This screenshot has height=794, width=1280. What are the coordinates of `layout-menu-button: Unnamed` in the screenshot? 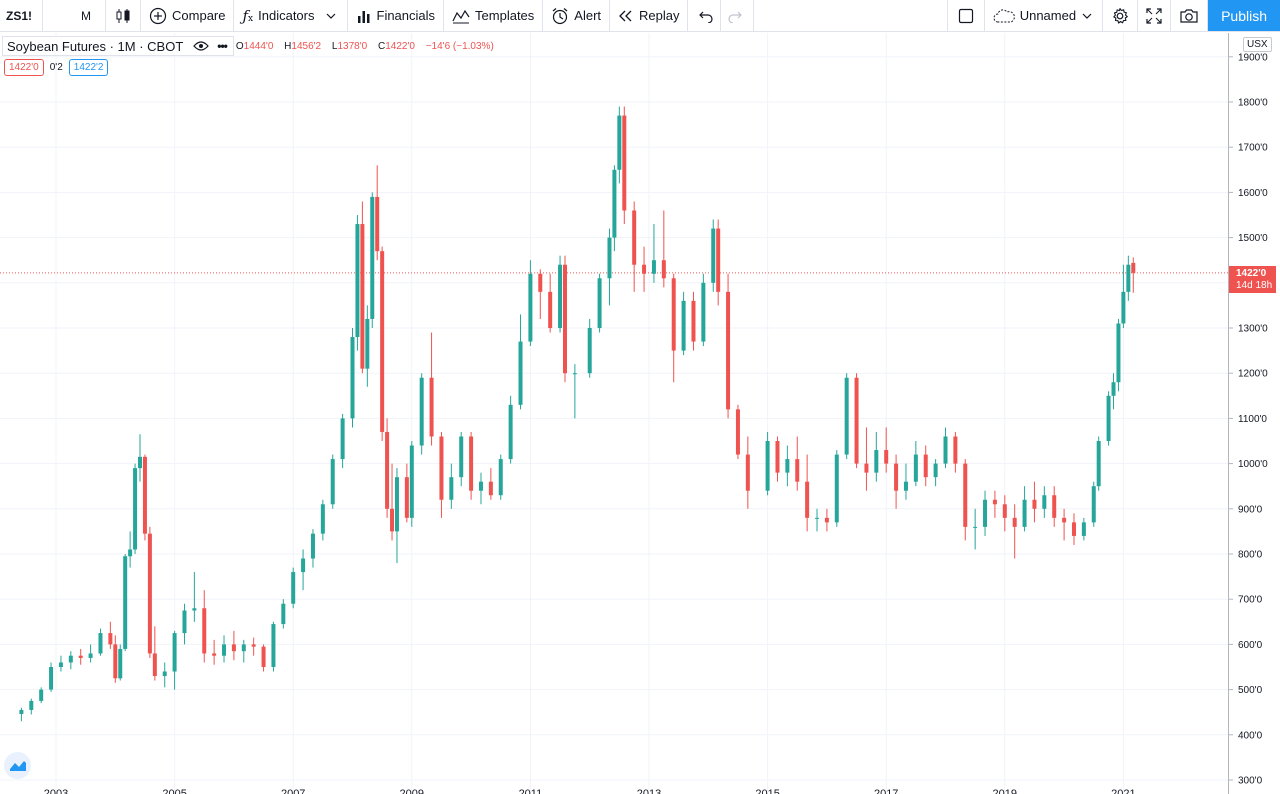 It's located at (1044, 15).